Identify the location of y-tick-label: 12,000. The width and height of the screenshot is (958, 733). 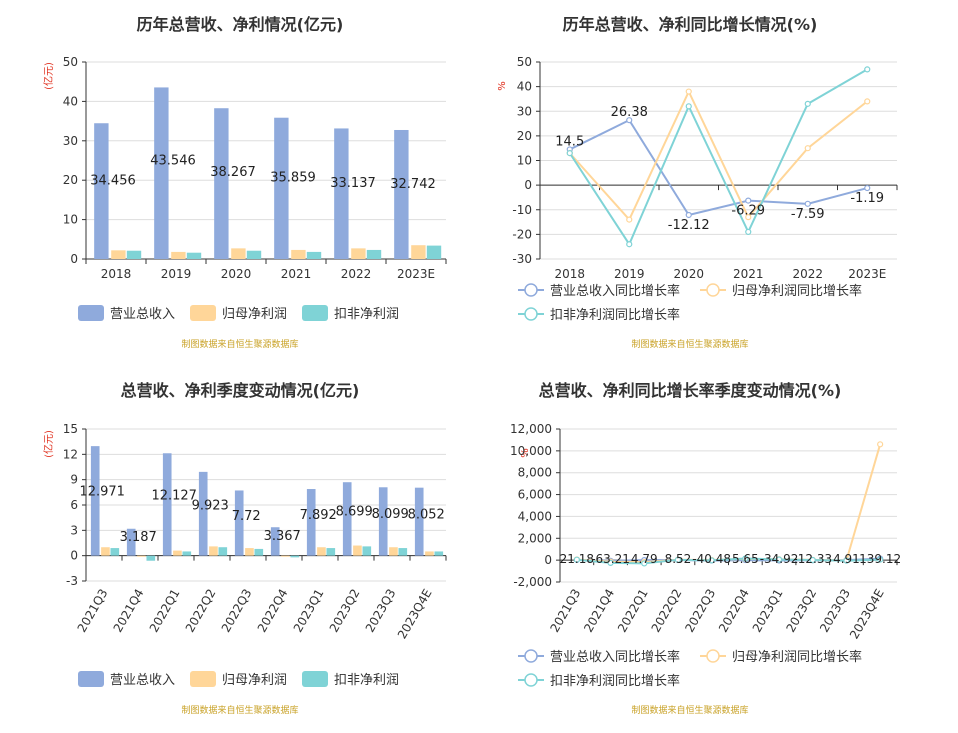
(531, 429).